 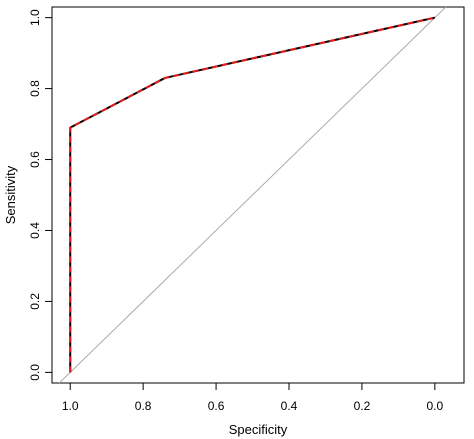 What do you see at coordinates (216, 406) in the screenshot?
I see `x-tick-label: 0.6` at bounding box center [216, 406].